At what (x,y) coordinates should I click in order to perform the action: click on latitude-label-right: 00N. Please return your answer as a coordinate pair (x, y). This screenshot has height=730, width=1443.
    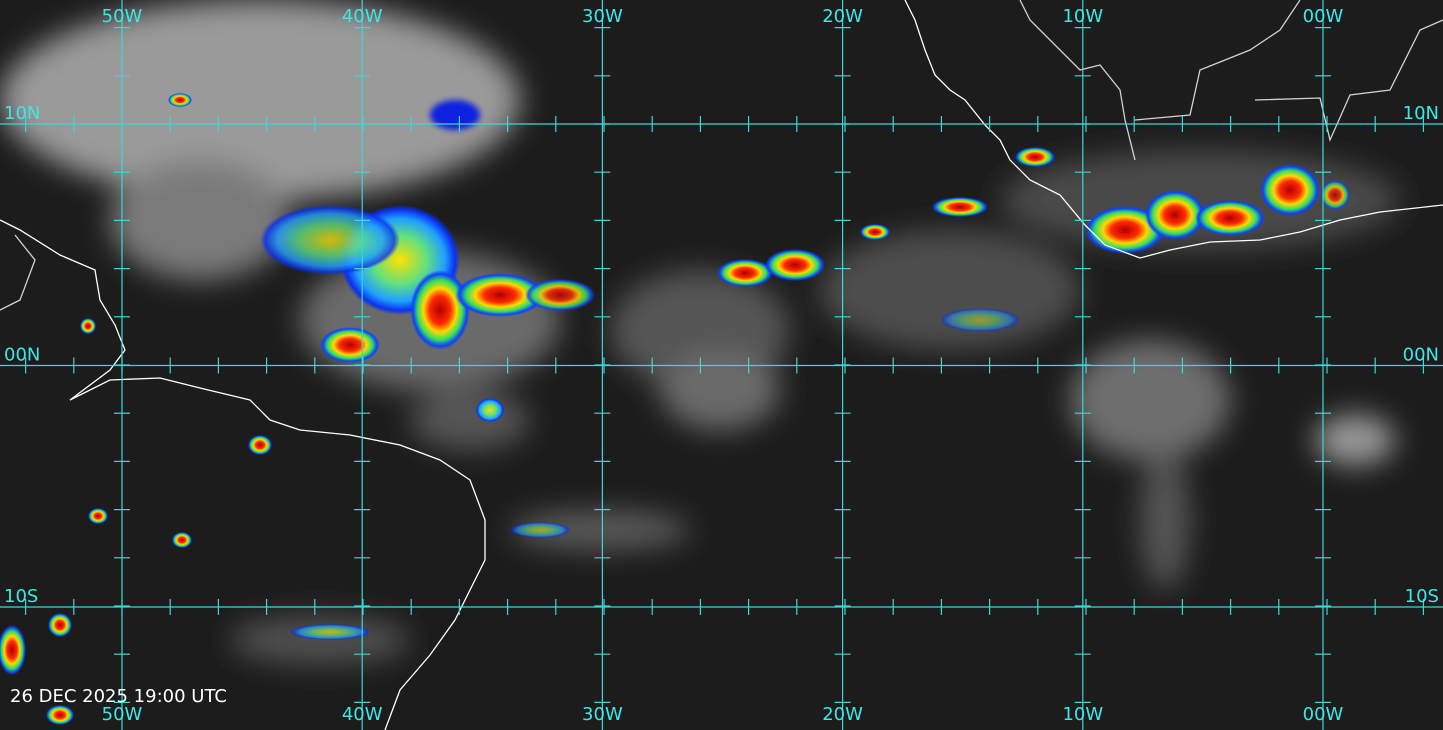
    Looking at the image, I should click on (1421, 355).